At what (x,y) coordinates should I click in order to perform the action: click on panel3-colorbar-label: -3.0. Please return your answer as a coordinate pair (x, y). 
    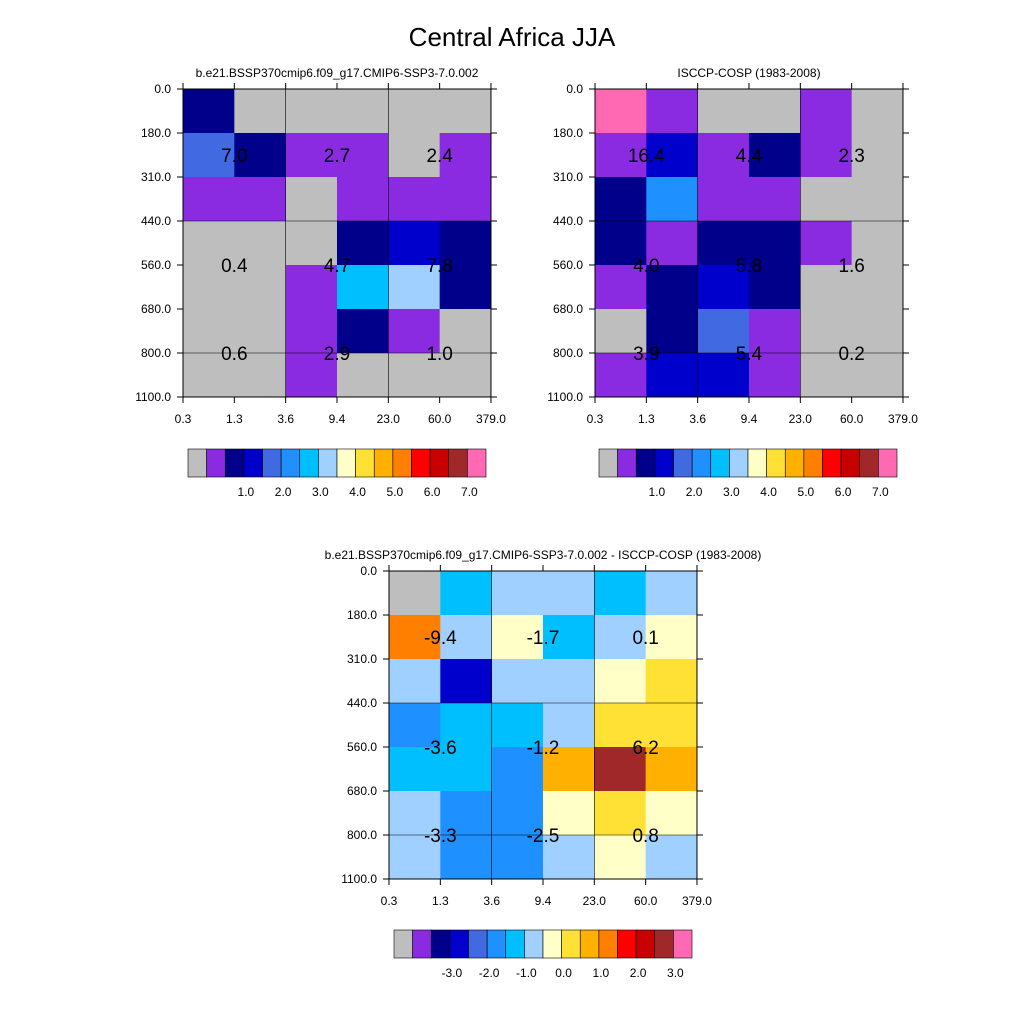
    Looking at the image, I should click on (452, 973).